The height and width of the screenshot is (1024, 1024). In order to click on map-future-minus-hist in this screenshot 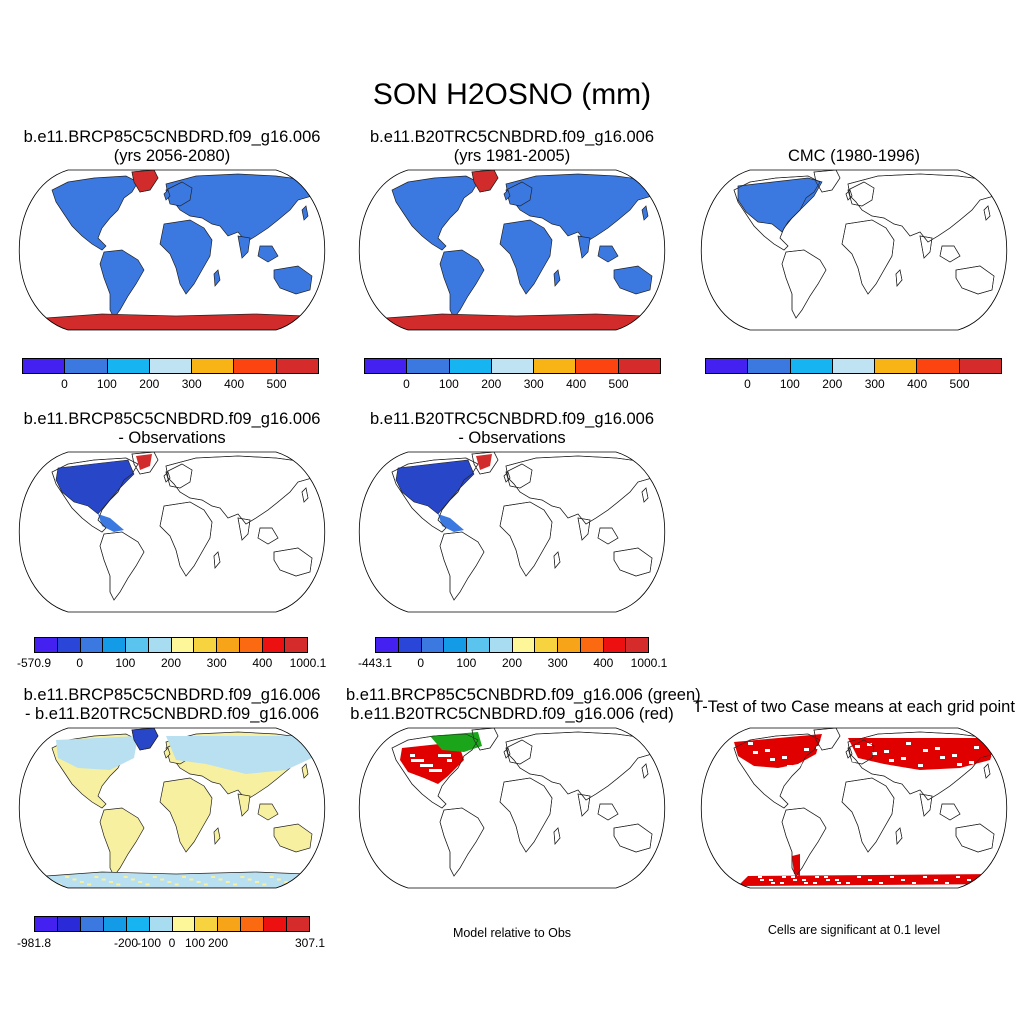, I will do `click(172, 808)`.